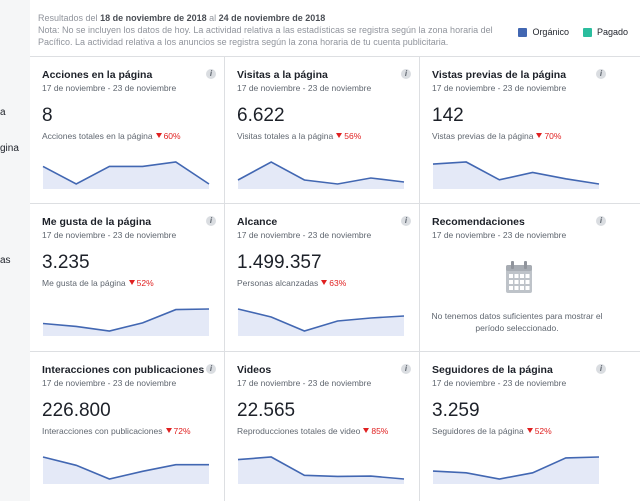  I want to click on metric-subtitle: Visitas totales a la página 56%, so click(299, 136).